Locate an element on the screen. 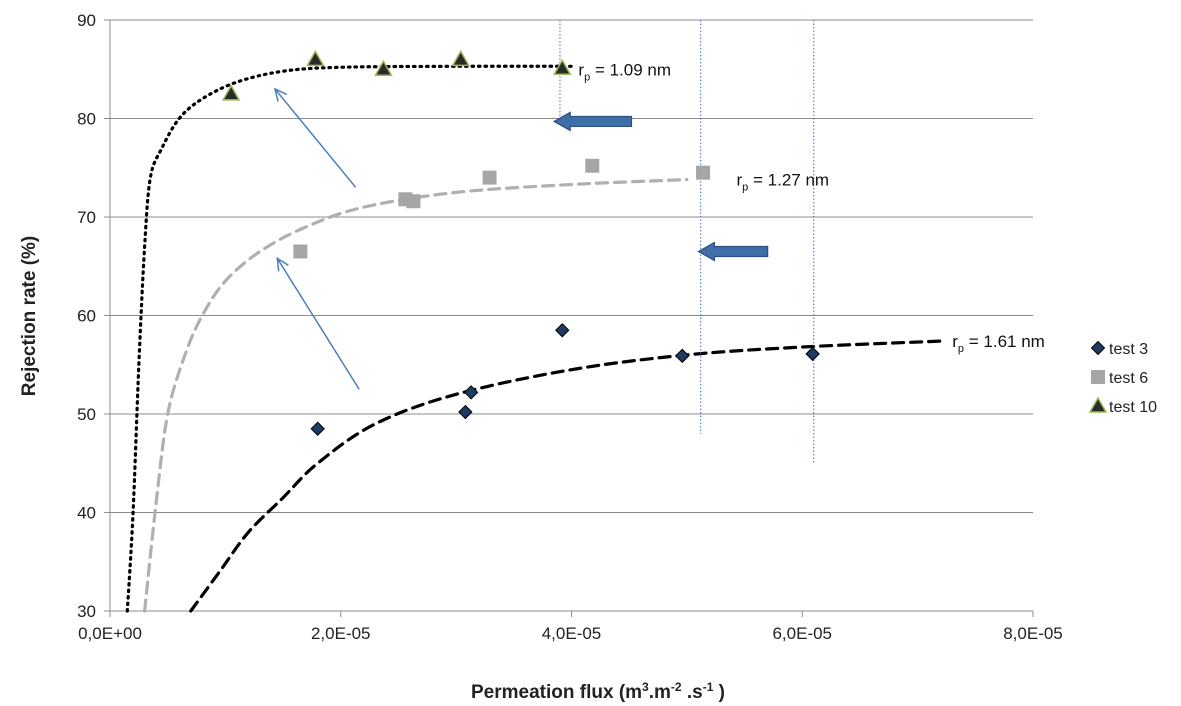  y-tick-label: 60 is located at coordinates (86, 316).